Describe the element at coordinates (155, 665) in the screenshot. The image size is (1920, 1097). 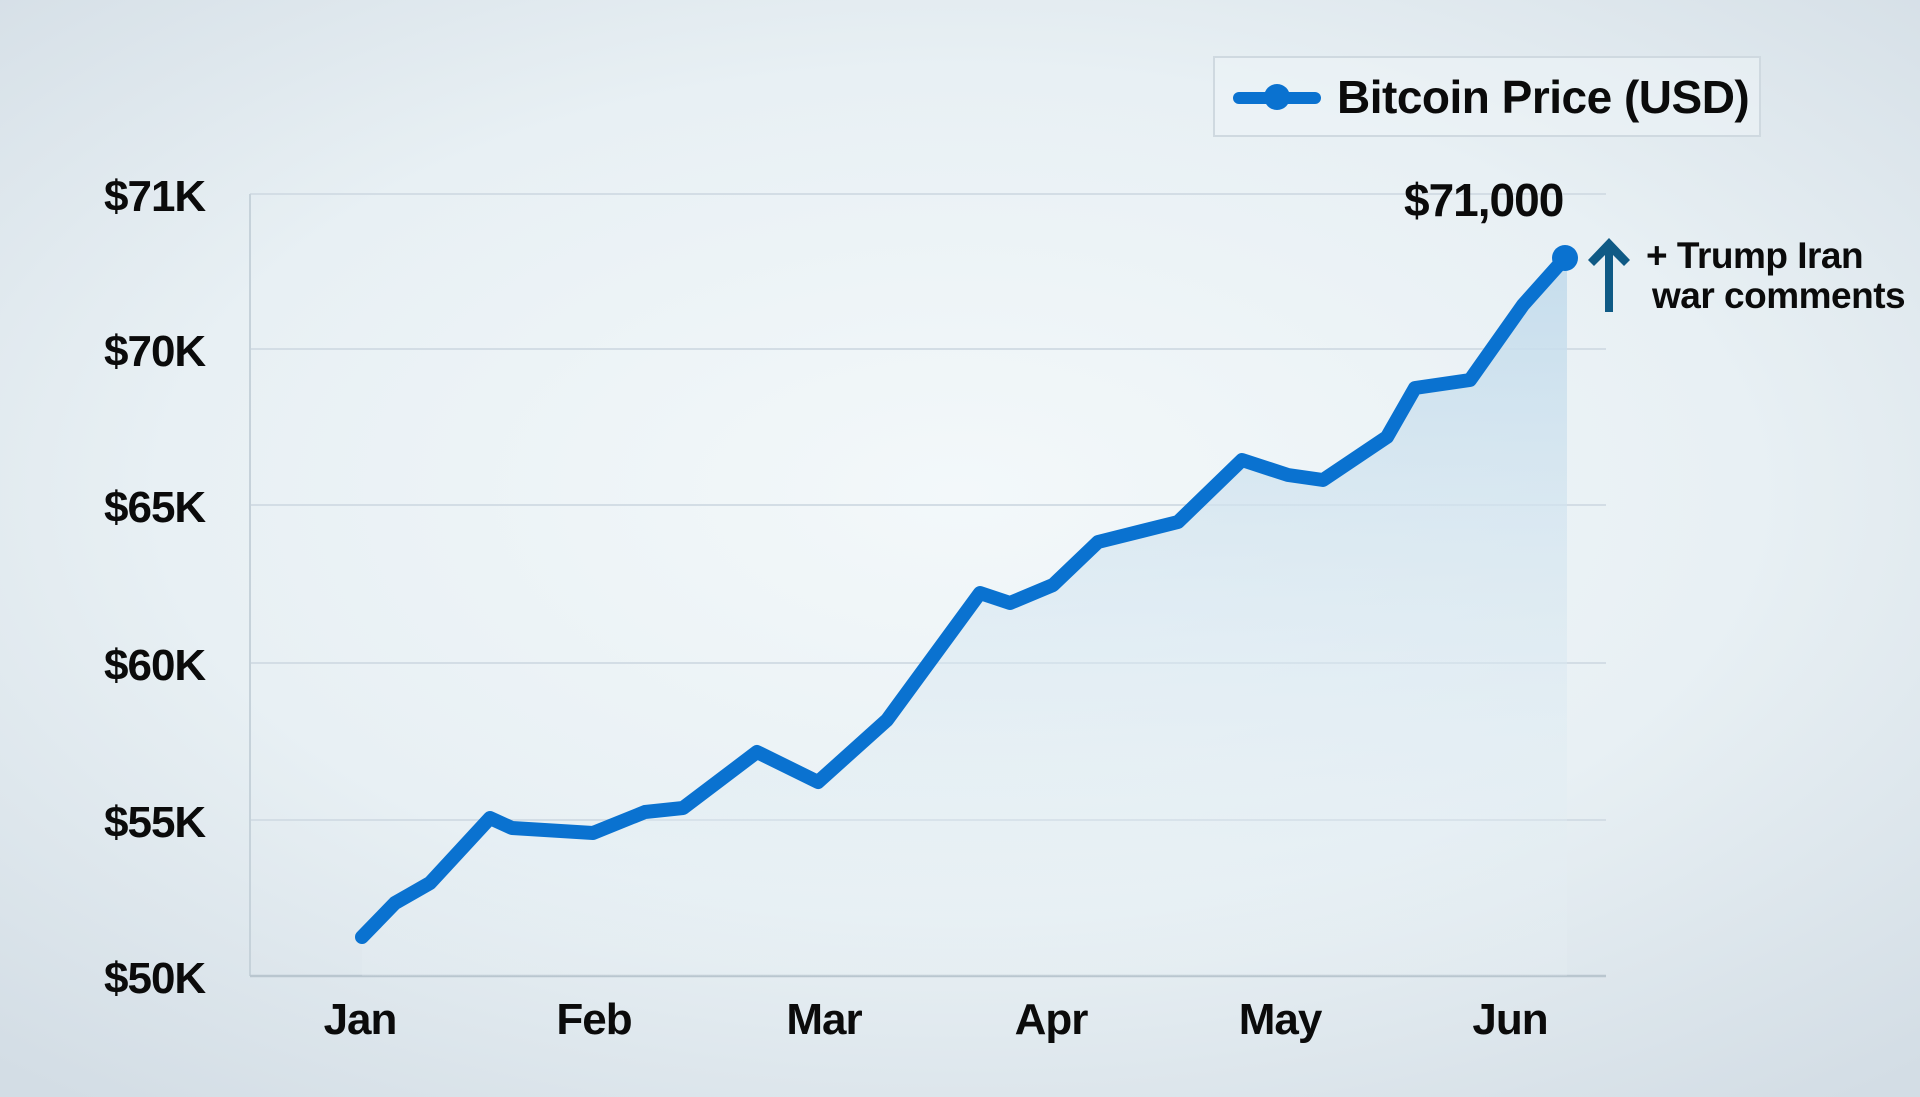
I see `y-tick-60k: $60K` at that location.